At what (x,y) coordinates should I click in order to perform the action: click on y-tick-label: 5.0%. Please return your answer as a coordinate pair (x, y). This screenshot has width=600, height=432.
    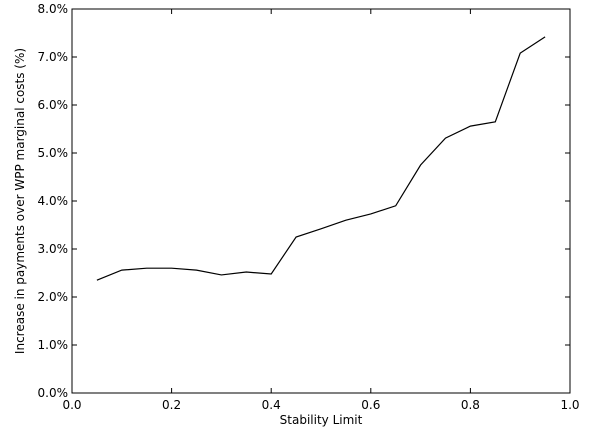
    Looking at the image, I should click on (53, 153).